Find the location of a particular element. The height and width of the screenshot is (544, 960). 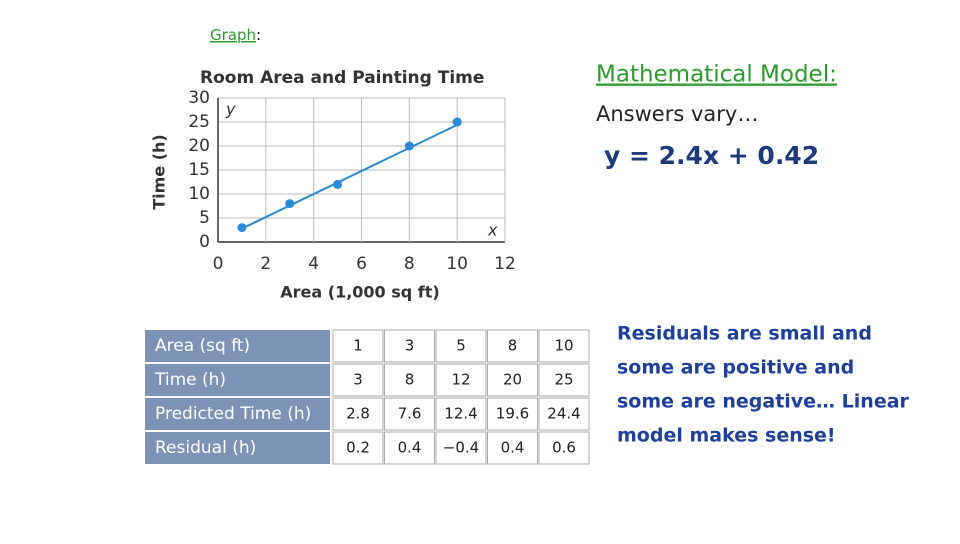

table-value: 24.4 is located at coordinates (563, 414).